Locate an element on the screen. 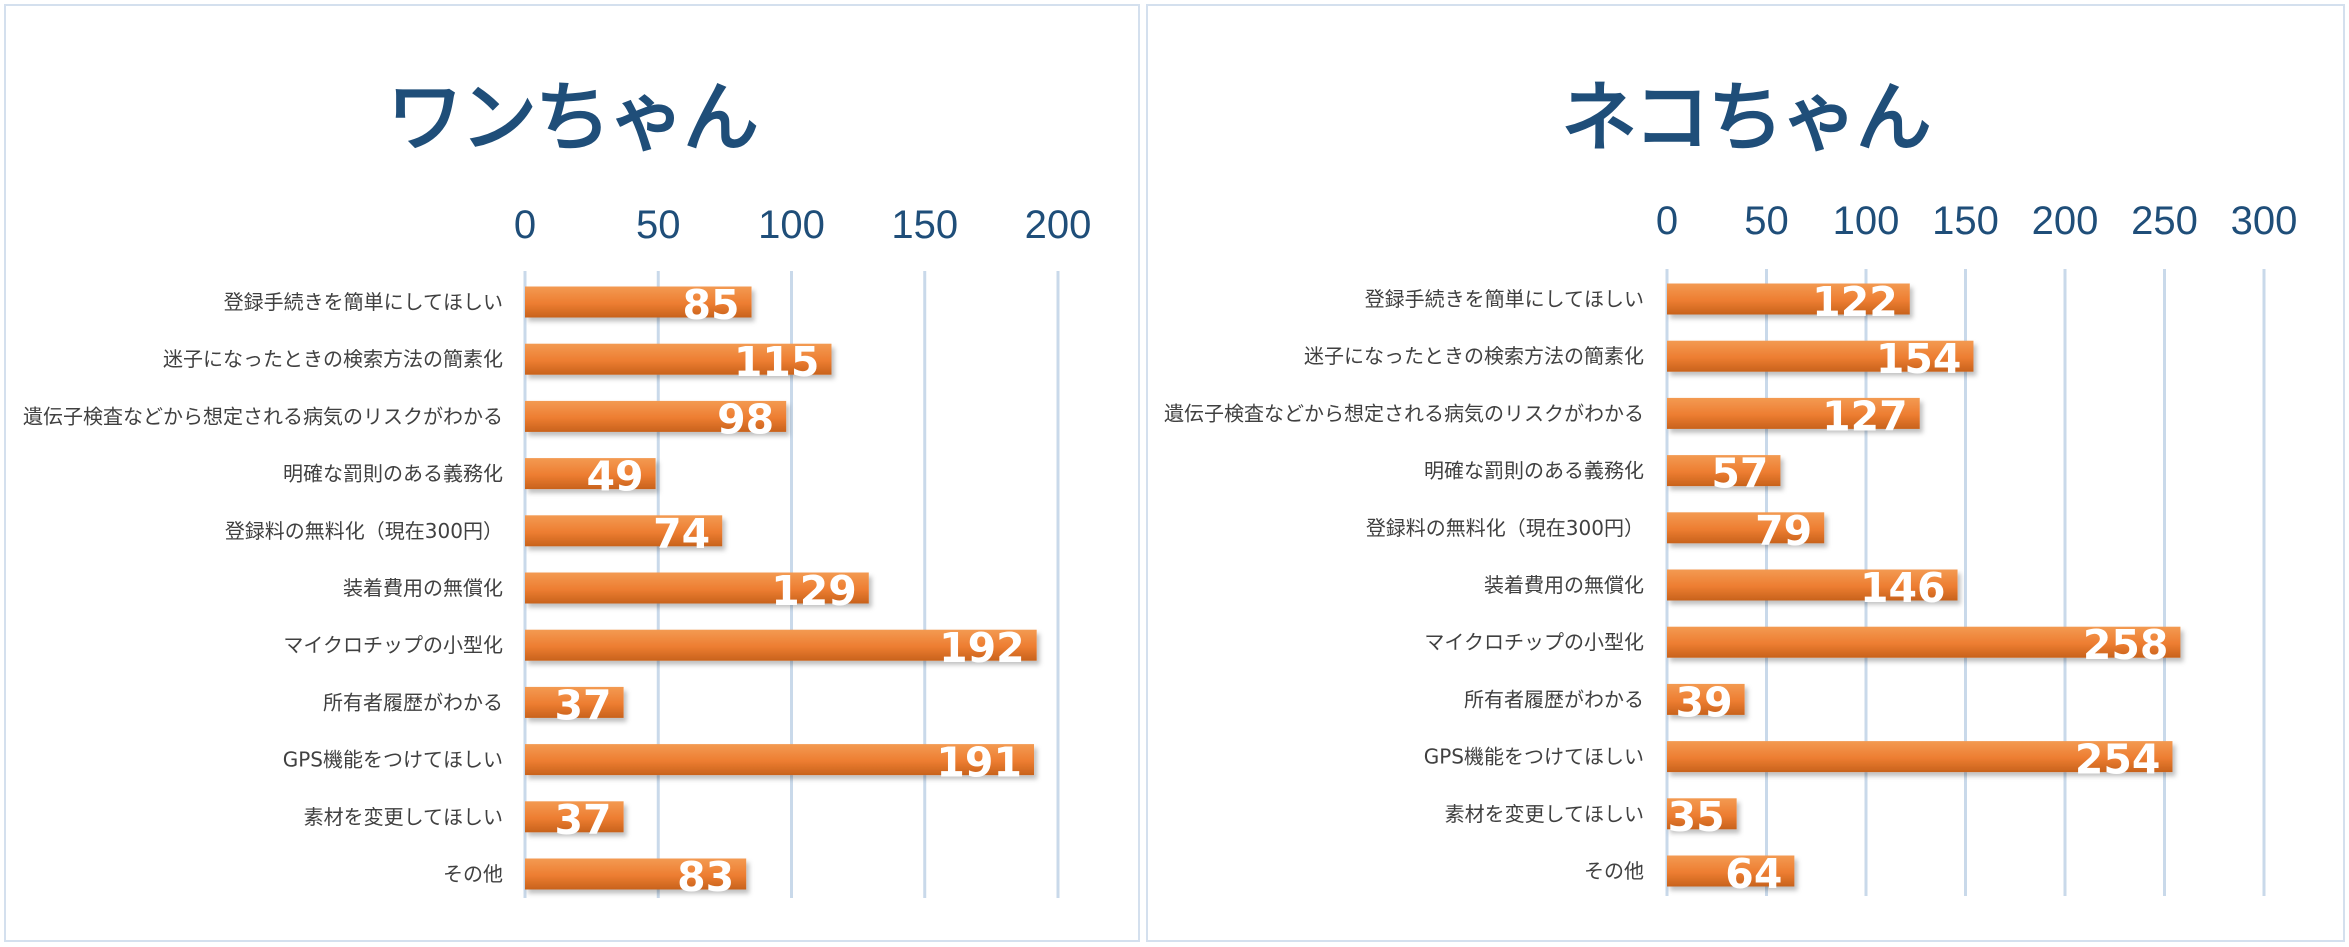 This screenshot has height=947, width=2349. data-label: 146 is located at coordinates (1903, 588).